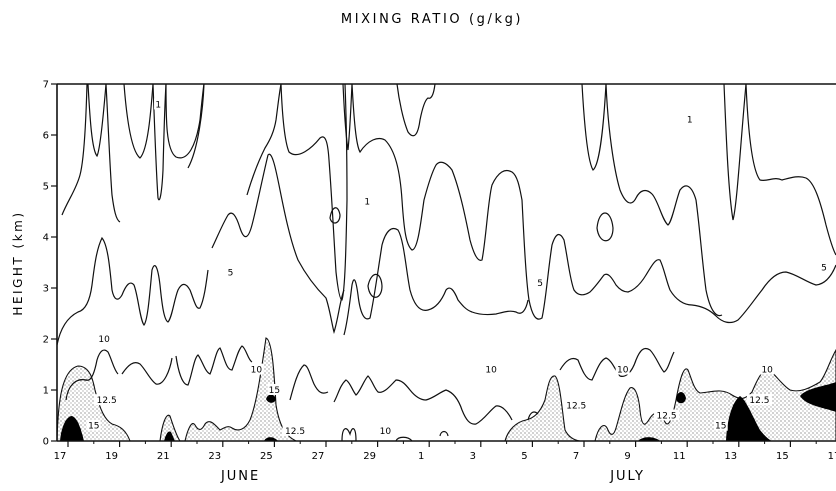  Describe the element at coordinates (730, 456) in the screenshot. I see `x-tick-label: 13` at that location.